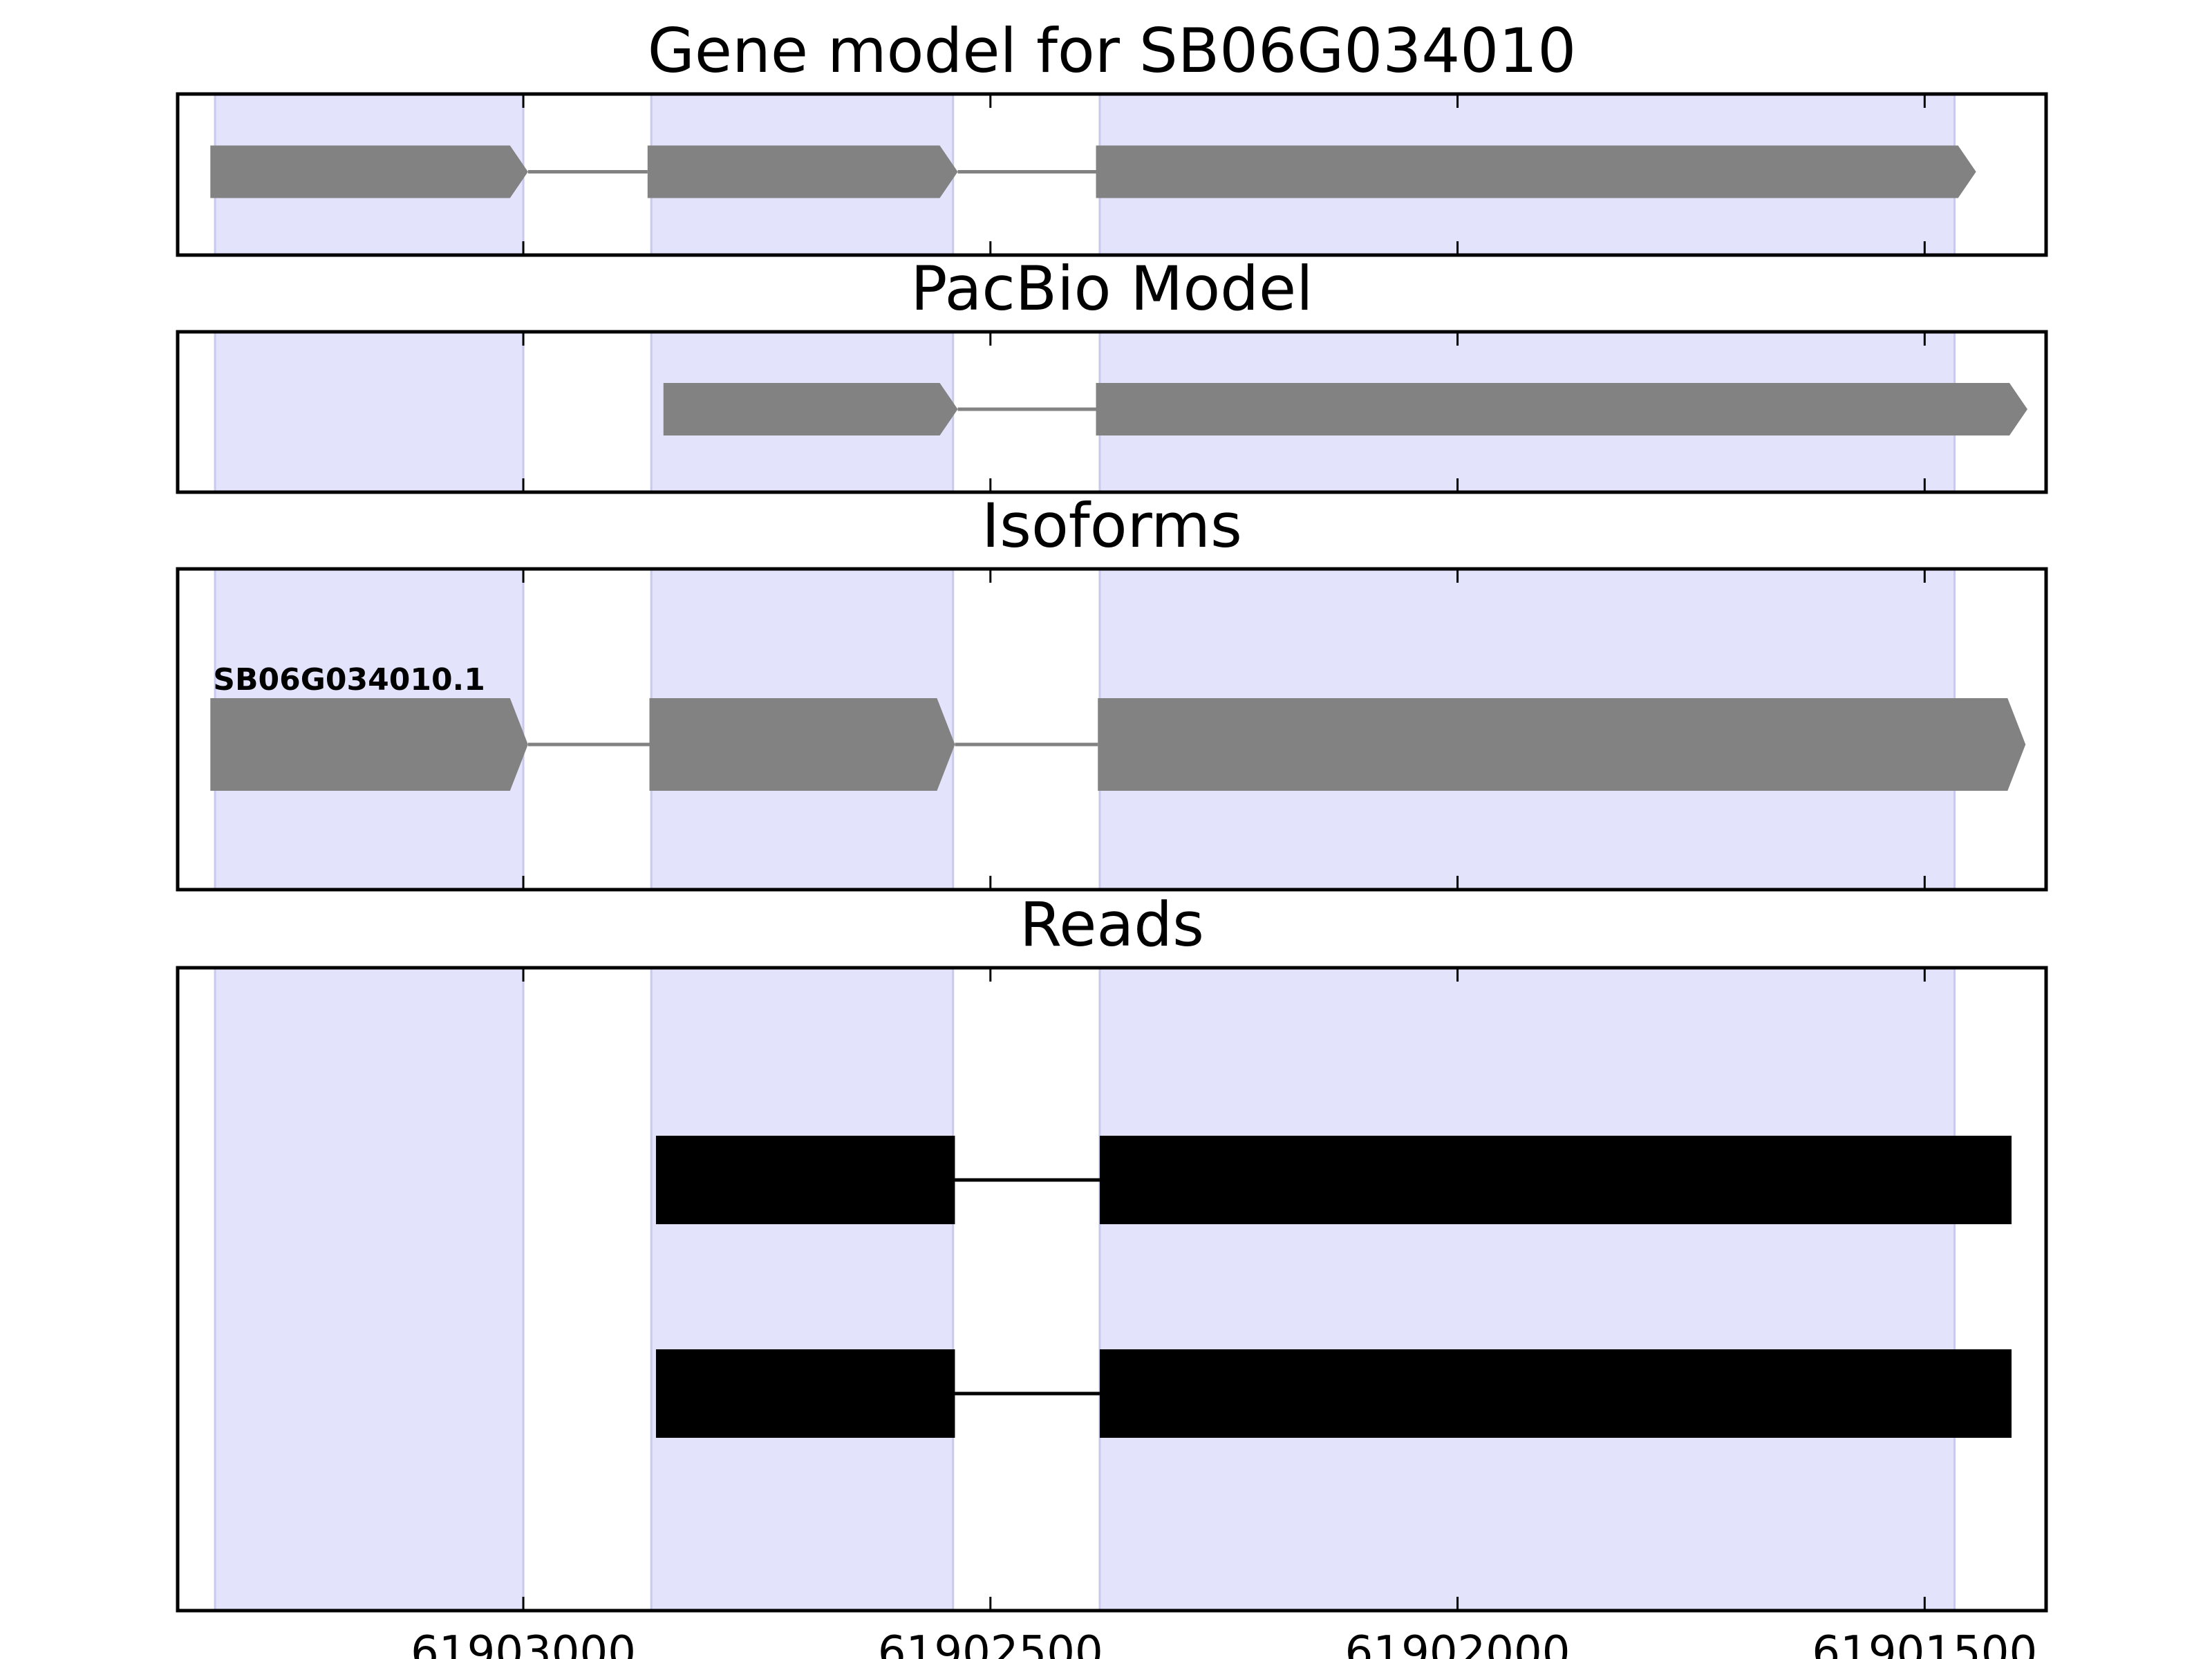 Image resolution: width=2212 pixels, height=1659 pixels. I want to click on panel-title: Isoforms, so click(1112, 525).